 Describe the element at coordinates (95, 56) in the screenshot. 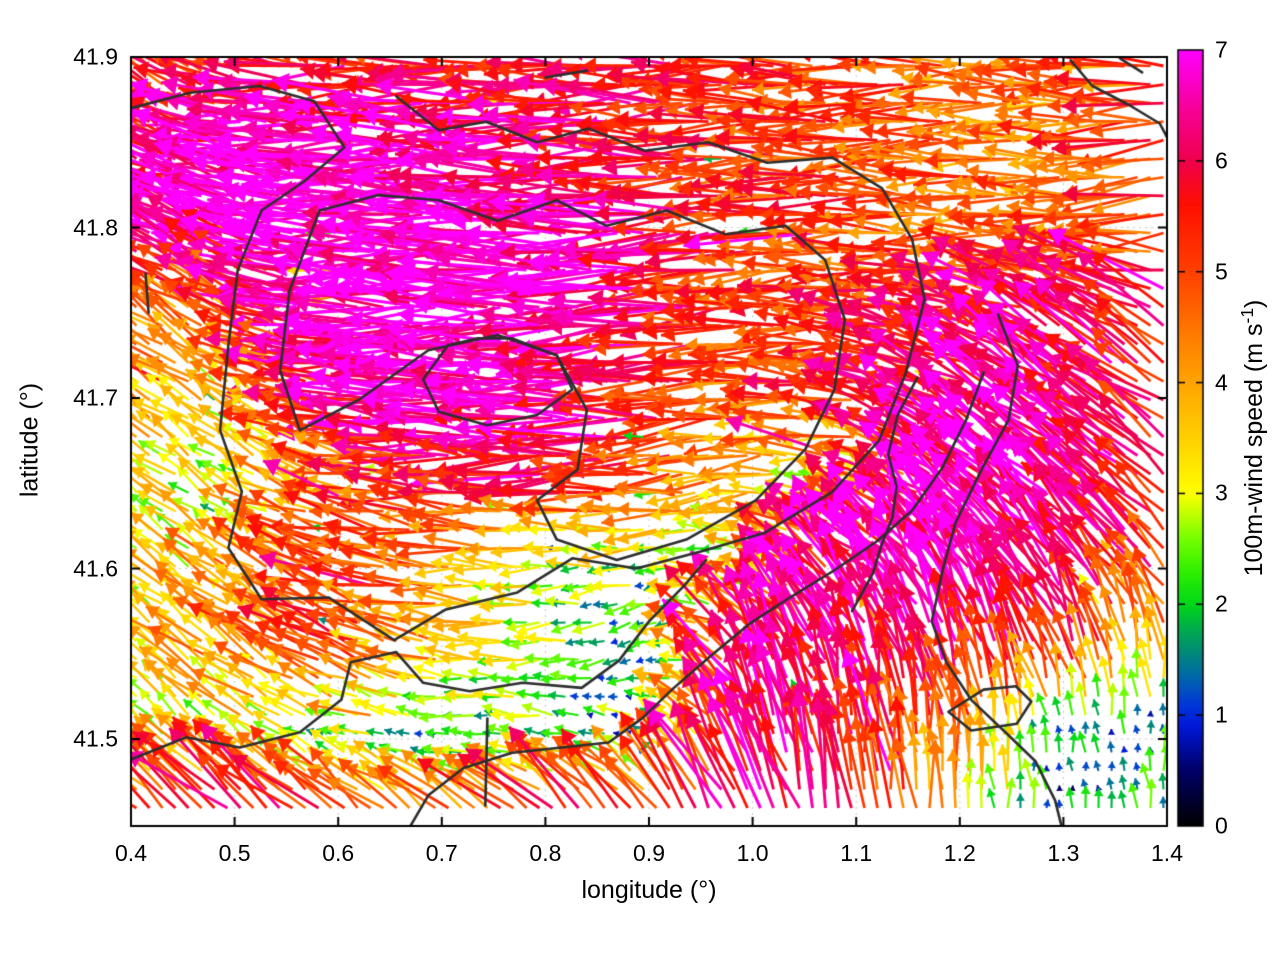

I see `y-tick-label: 41.9` at that location.